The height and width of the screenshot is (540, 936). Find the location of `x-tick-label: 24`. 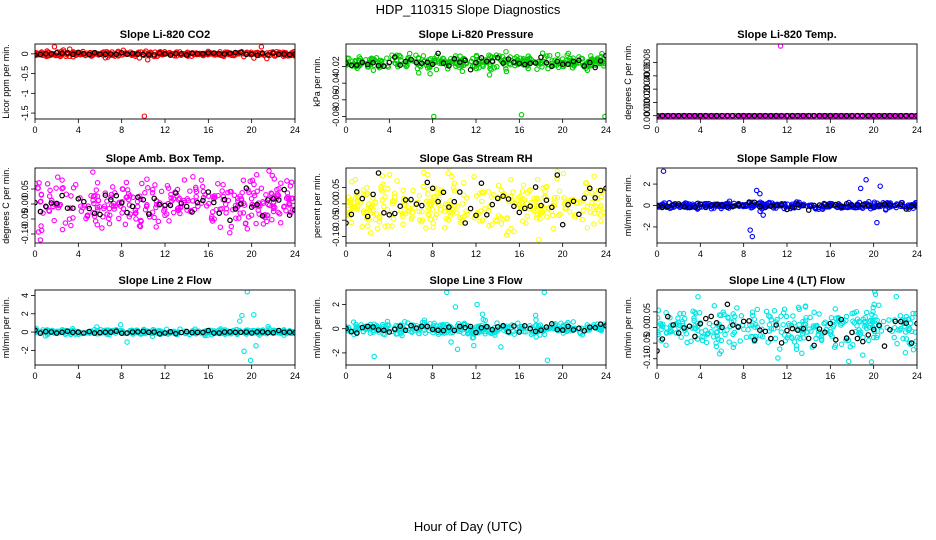

x-tick-label: 24 is located at coordinates (295, 254).